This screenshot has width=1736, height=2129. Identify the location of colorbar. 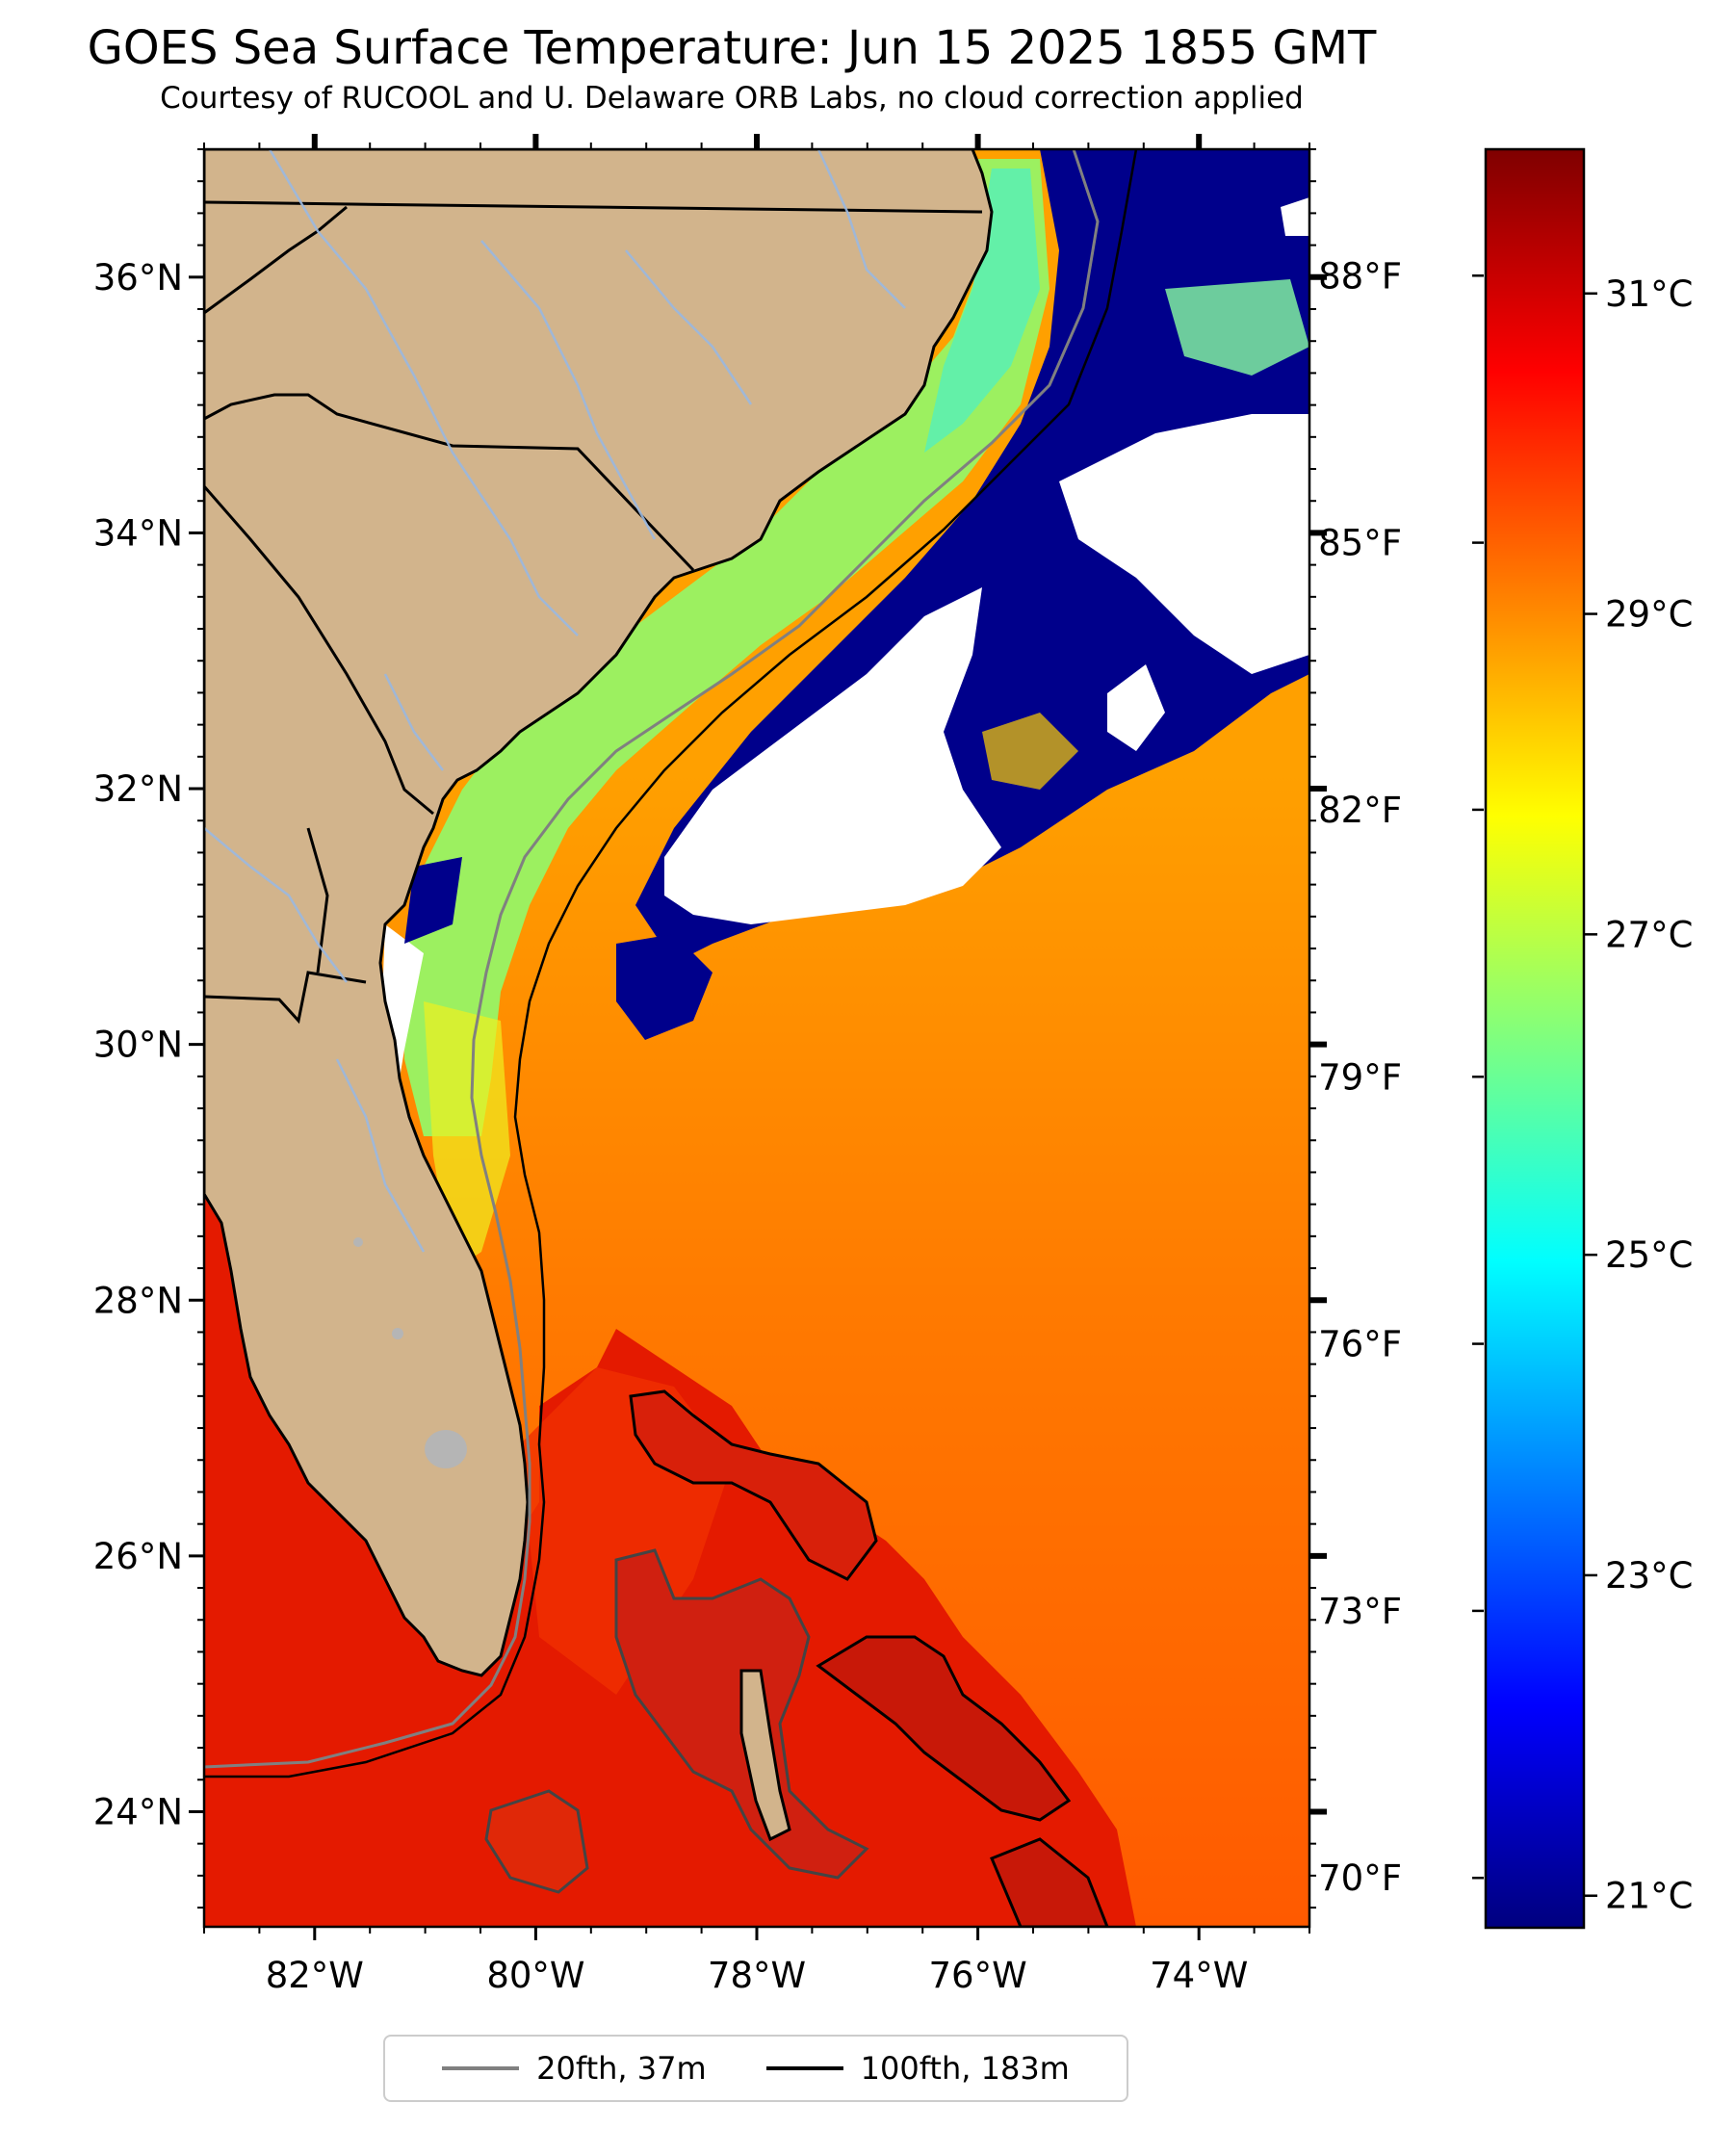
(1535, 1038).